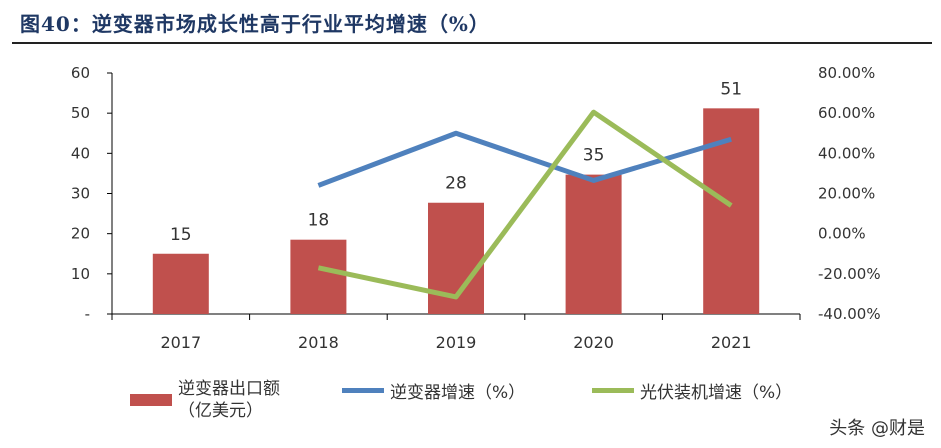  I want to click on bar-2020, so click(593, 244).